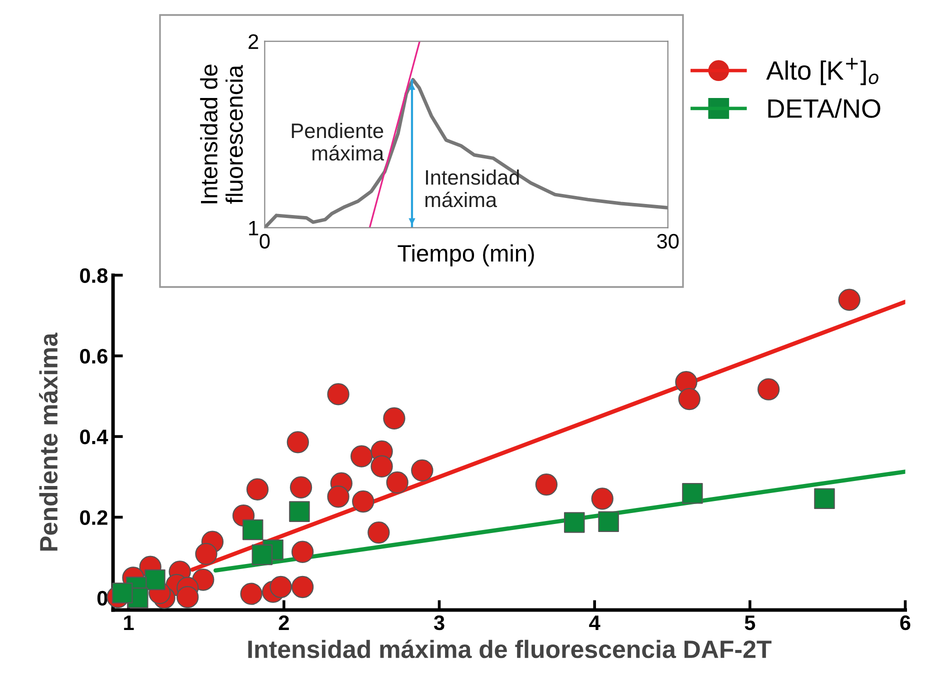 This screenshot has width=942, height=688. I want to click on x-tick-label: 5, so click(750, 623).